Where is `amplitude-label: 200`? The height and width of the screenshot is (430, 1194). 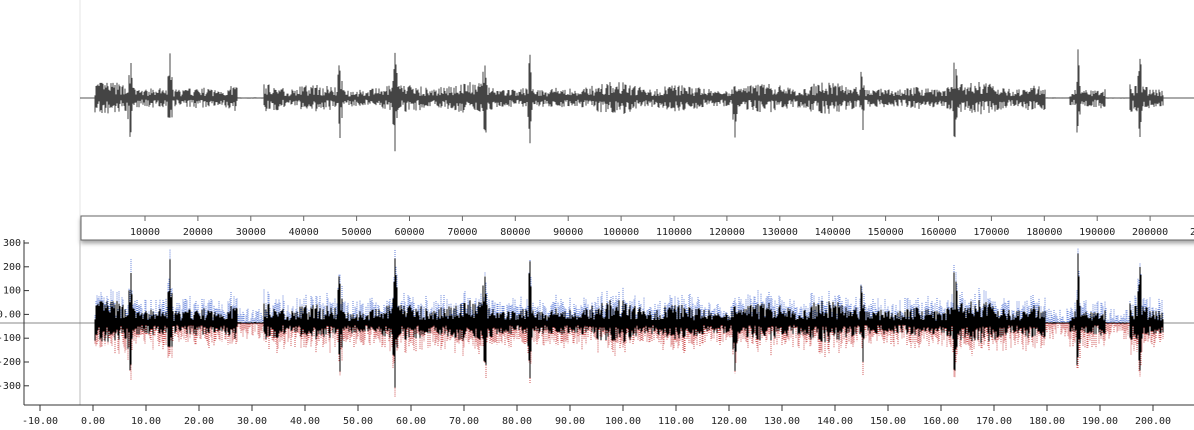
amplitude-label: 200 is located at coordinates (12, 267).